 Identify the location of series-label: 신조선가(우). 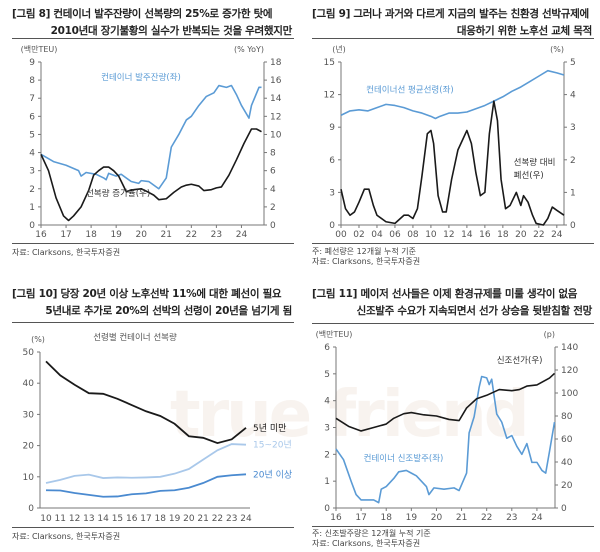
(520, 361).